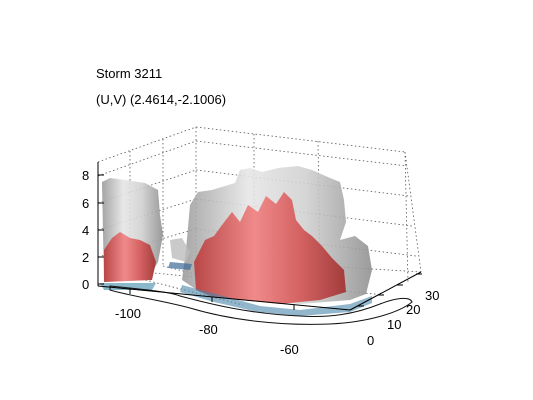  What do you see at coordinates (432, 295) in the screenshot?
I see `y-tick-label: 30` at bounding box center [432, 295].